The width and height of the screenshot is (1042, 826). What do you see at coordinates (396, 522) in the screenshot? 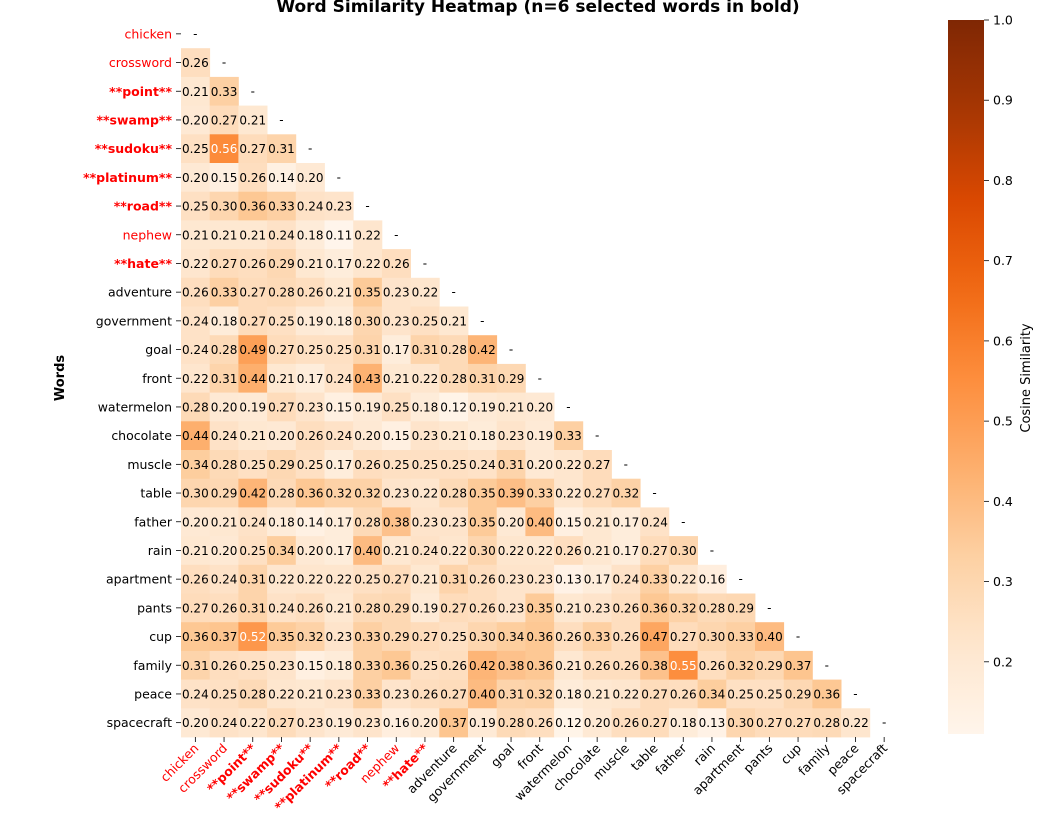
I see `cell-value-label: 0.38` at bounding box center [396, 522].